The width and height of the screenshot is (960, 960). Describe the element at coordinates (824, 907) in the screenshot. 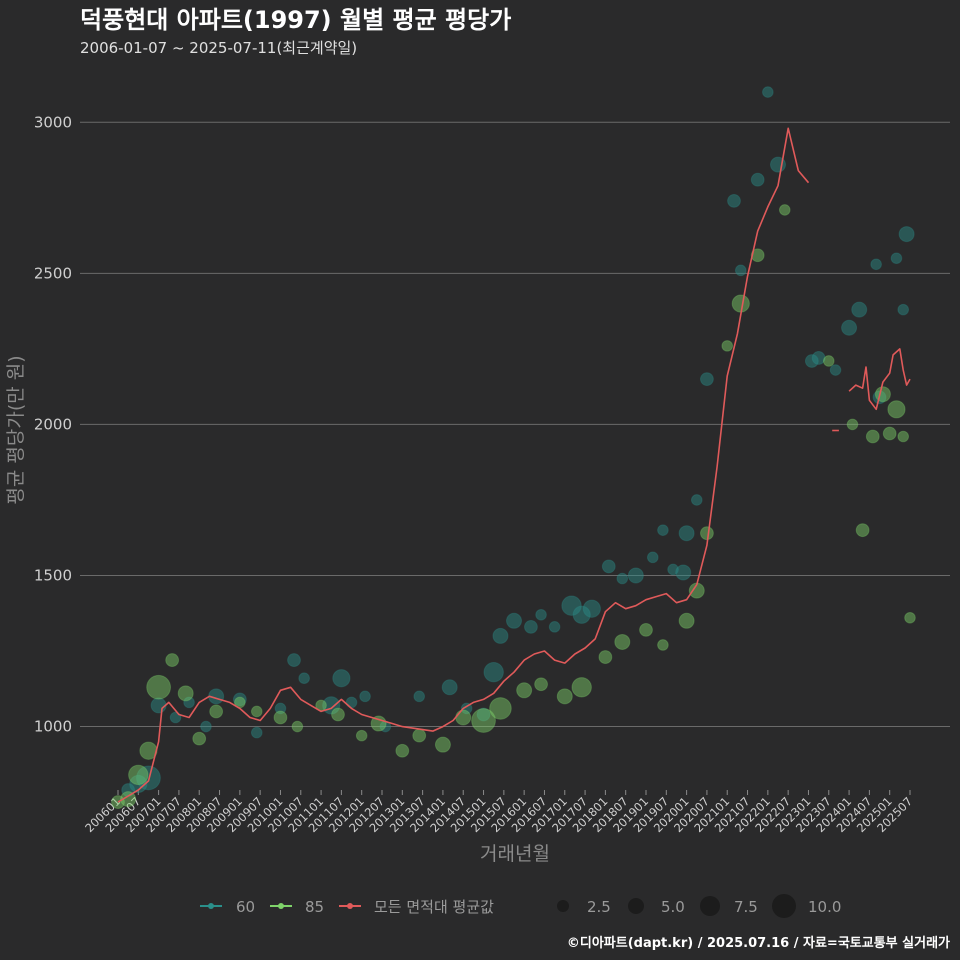

I see `legend-size-10.0-label: 10.0` at that location.